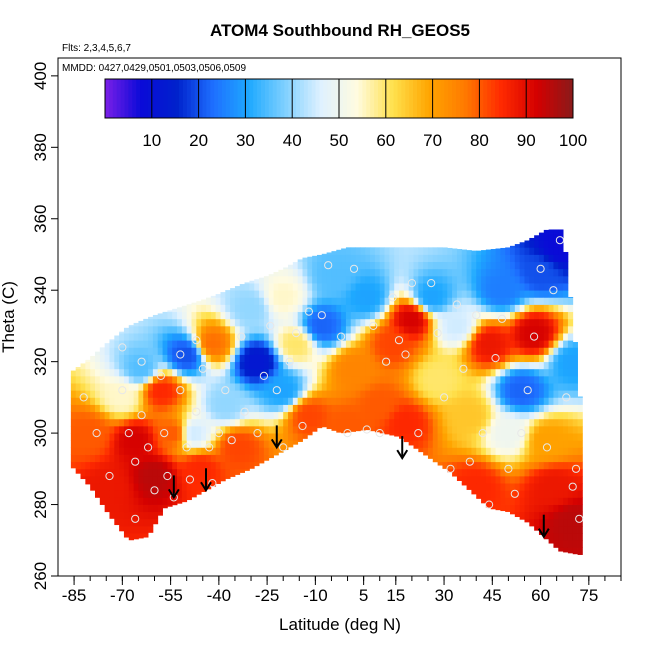 The image size is (650, 655). I want to click on x-tick-label: 15, so click(395, 595).